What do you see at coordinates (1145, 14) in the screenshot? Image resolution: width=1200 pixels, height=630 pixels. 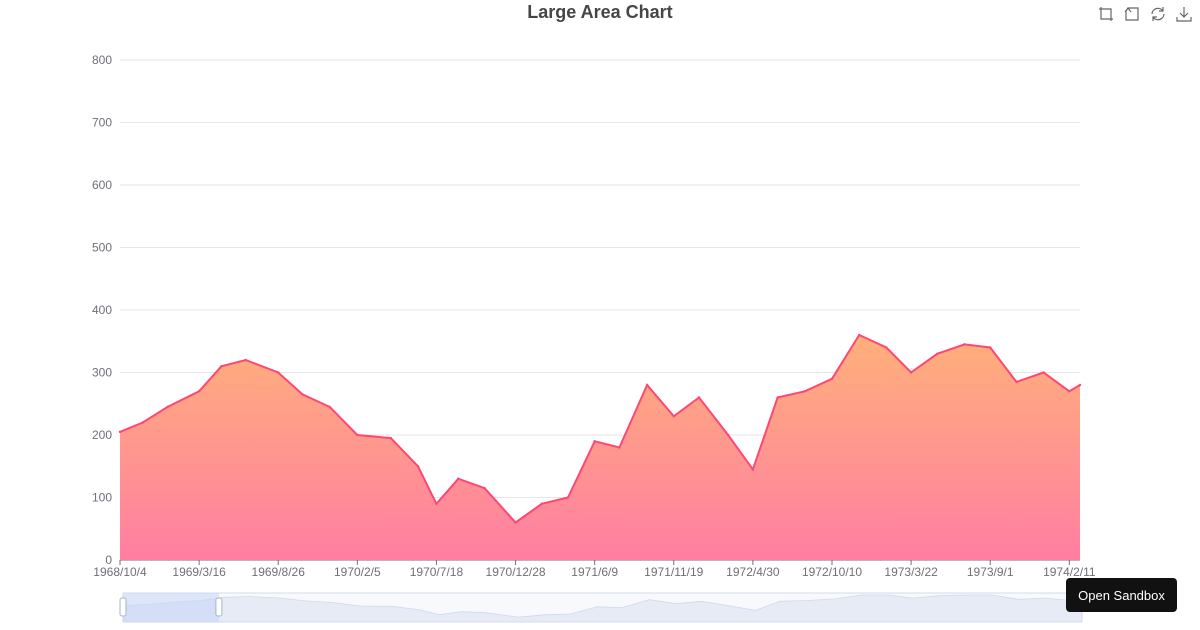 I see `toolbox` at bounding box center [1145, 14].